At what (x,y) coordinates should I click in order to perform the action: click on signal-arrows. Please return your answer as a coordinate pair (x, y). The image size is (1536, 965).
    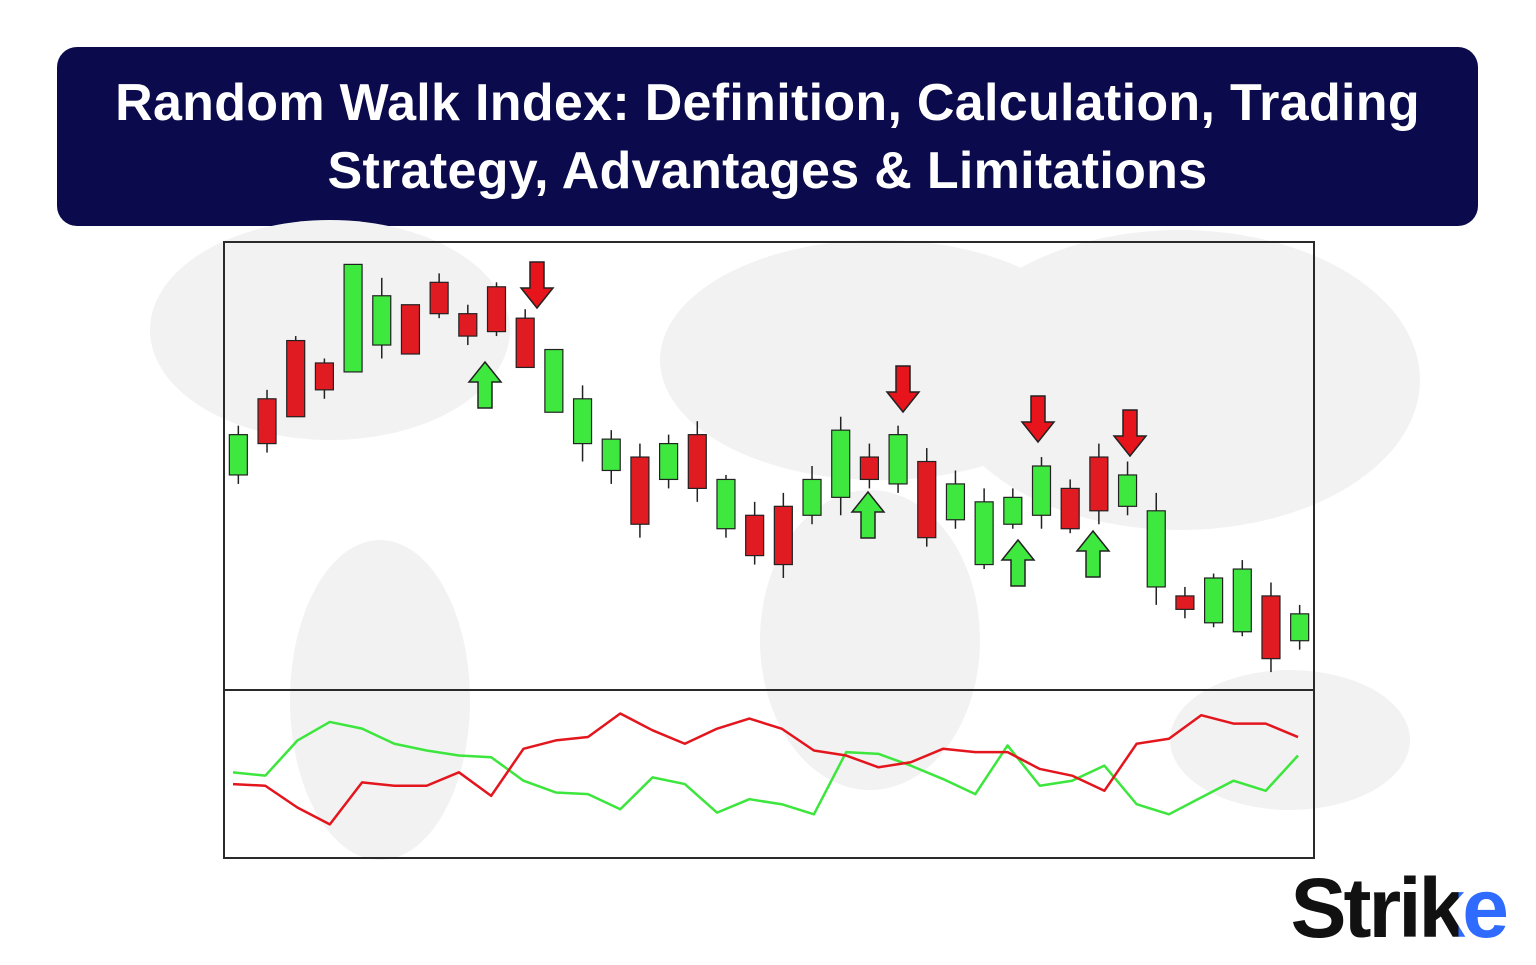
    Looking at the image, I should click on (807, 424).